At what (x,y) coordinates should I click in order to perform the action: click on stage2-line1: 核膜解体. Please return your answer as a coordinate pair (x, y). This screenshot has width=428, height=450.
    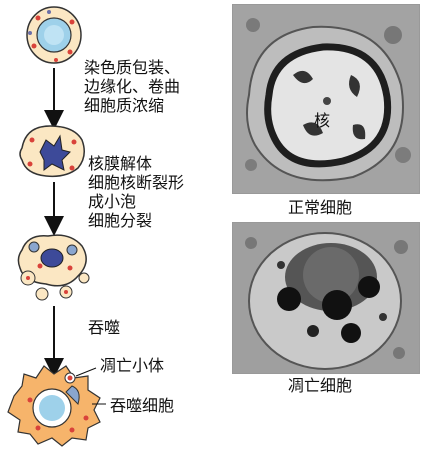
    Looking at the image, I should click on (120, 163).